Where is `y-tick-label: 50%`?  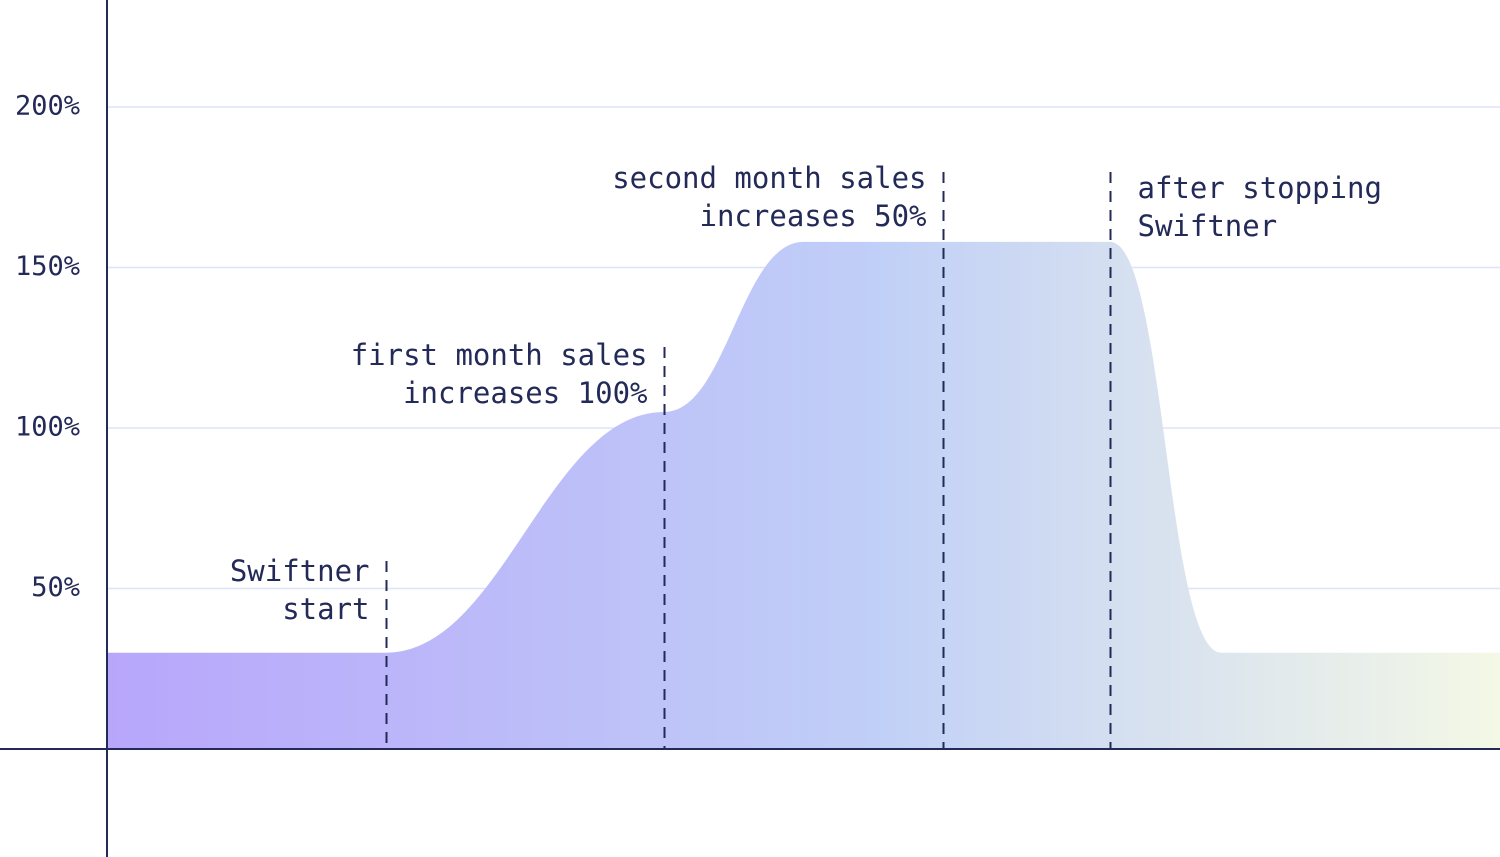
y-tick-label: 50% is located at coordinates (55, 587).